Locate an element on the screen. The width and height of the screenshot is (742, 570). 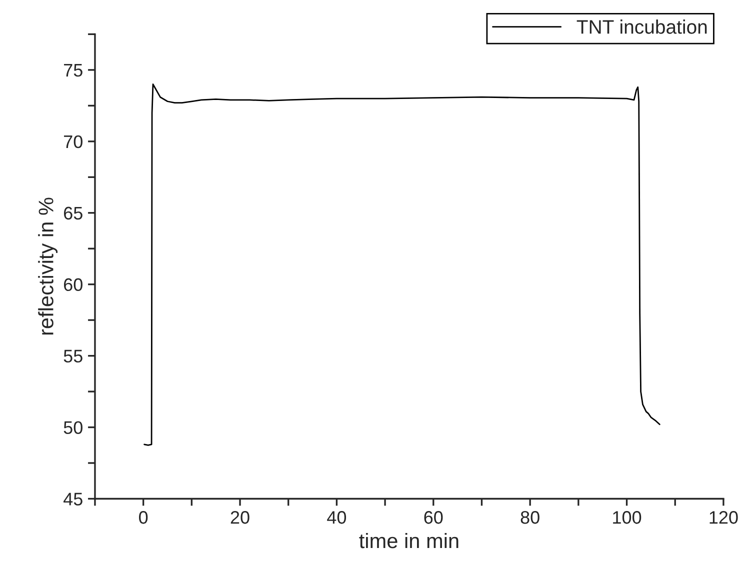
legend-label: TNT incubation is located at coordinates (641, 27).